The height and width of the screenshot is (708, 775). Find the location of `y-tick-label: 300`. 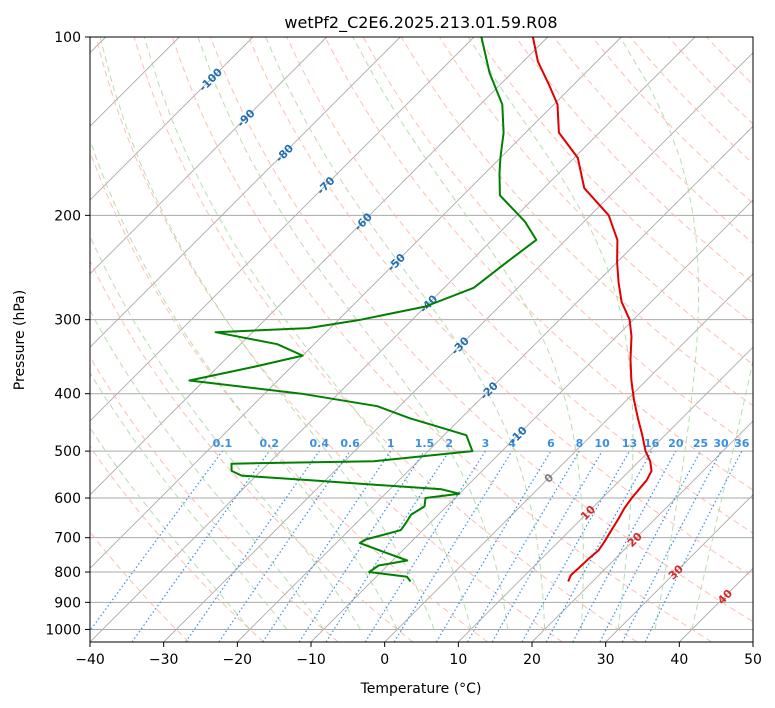

y-tick-label: 300 is located at coordinates (67, 321).